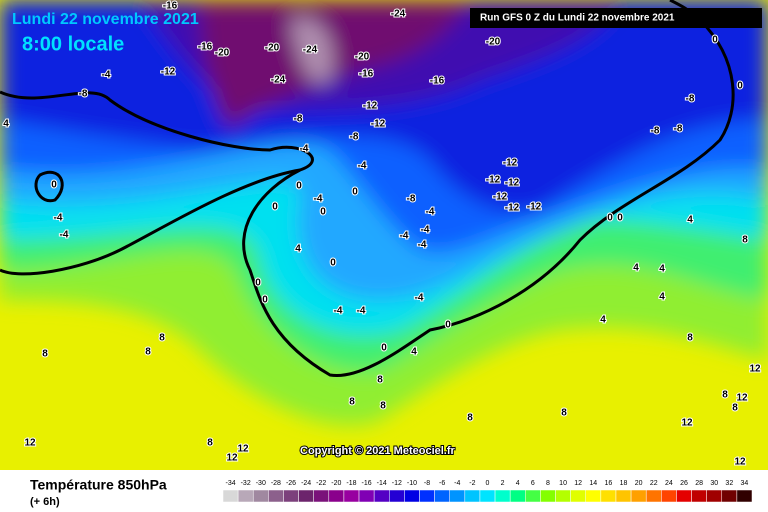 Image resolution: width=768 pixels, height=512 pixels. I want to click on colorbar-label: 2, so click(503, 483).